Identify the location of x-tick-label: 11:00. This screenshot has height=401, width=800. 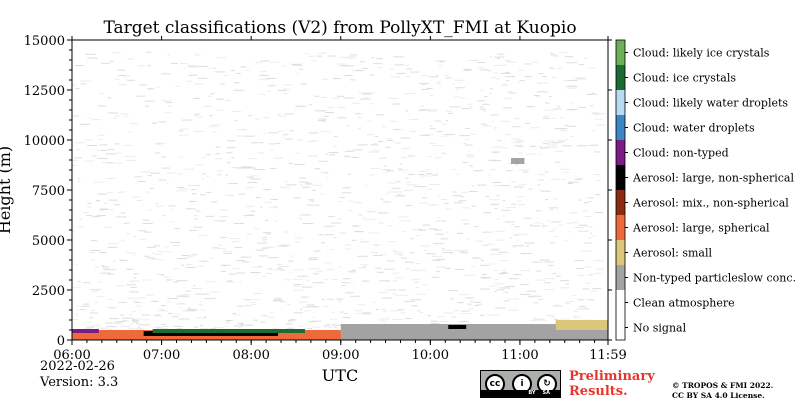
(519, 355).